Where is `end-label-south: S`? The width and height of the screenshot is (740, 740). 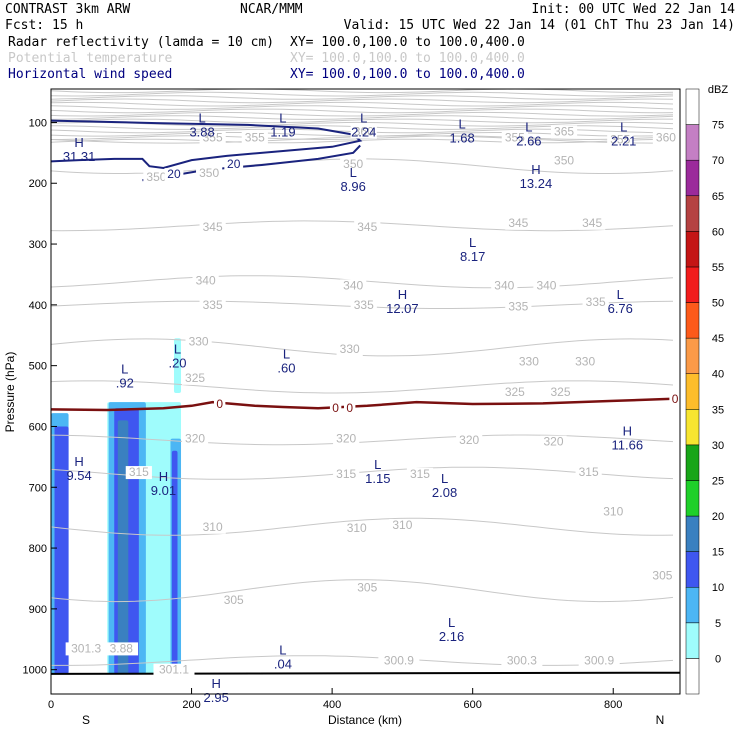
end-label-south: S is located at coordinates (86, 720).